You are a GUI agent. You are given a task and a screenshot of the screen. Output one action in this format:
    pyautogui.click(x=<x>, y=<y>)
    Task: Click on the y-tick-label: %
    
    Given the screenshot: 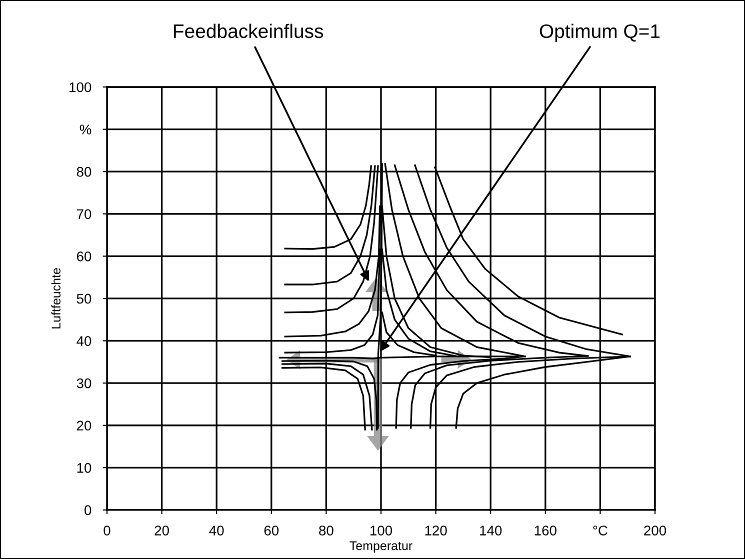 What is the action you would take?
    pyautogui.click(x=86, y=129)
    